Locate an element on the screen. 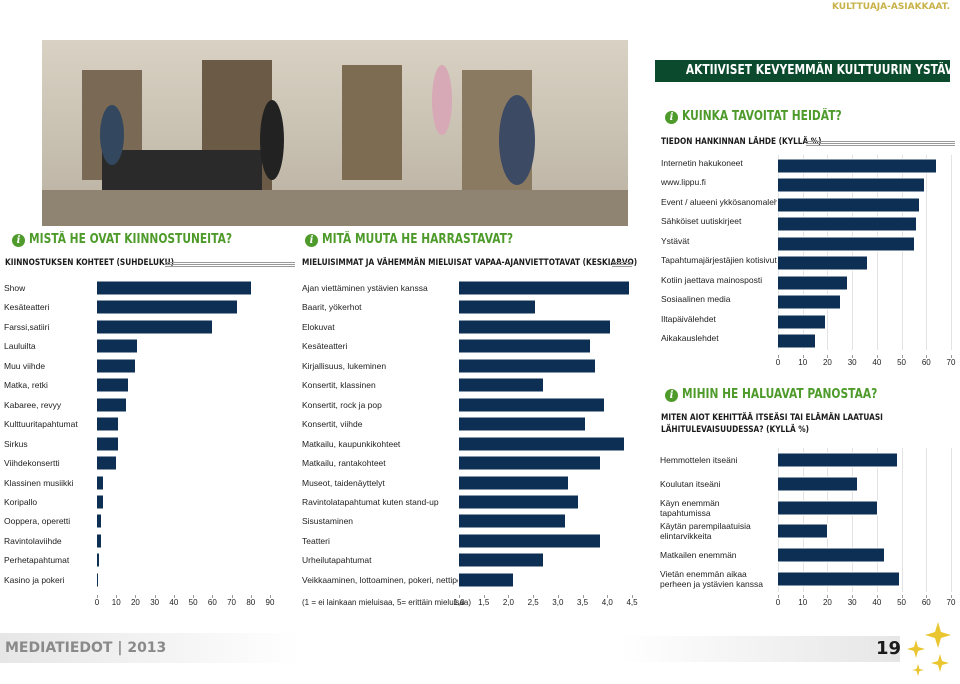  category-label: Kotiin jaettava mainosposti is located at coordinates (712, 279).